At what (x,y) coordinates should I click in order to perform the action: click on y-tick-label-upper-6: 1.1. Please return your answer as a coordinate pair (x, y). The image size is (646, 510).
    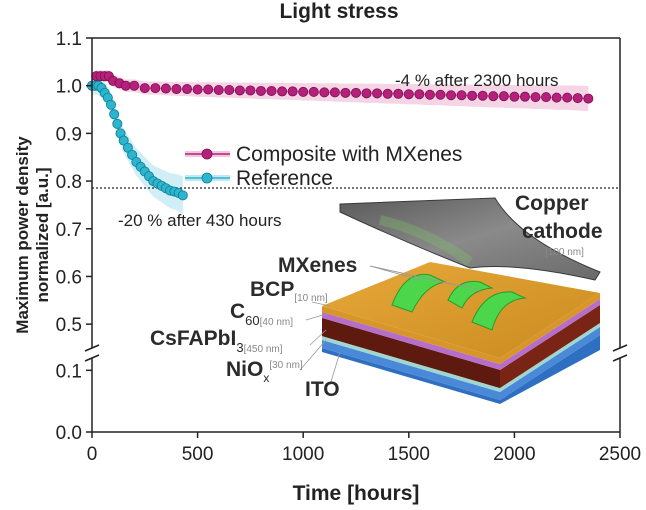
    Looking at the image, I should click on (69, 39).